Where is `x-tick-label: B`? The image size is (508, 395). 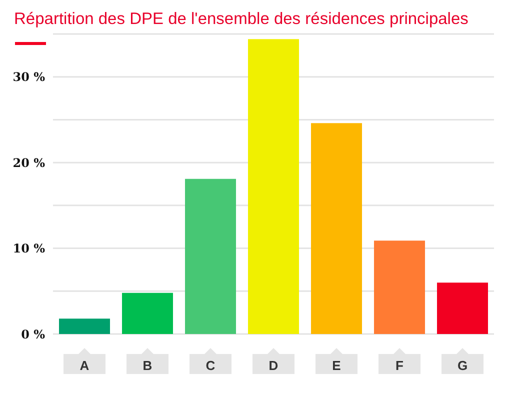
x-tick-label: B is located at coordinates (147, 365).